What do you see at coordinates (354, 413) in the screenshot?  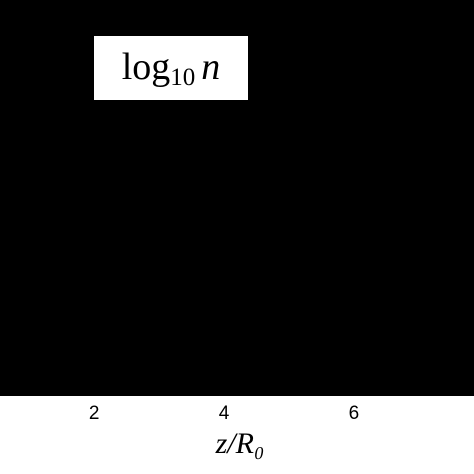 I see `x-tick-label: 6` at bounding box center [354, 413].